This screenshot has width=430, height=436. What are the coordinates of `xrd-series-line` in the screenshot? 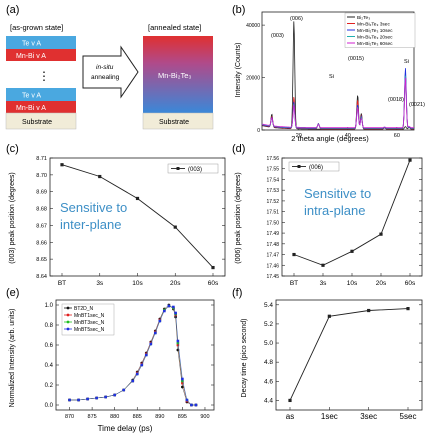 It's located at (337, 102).